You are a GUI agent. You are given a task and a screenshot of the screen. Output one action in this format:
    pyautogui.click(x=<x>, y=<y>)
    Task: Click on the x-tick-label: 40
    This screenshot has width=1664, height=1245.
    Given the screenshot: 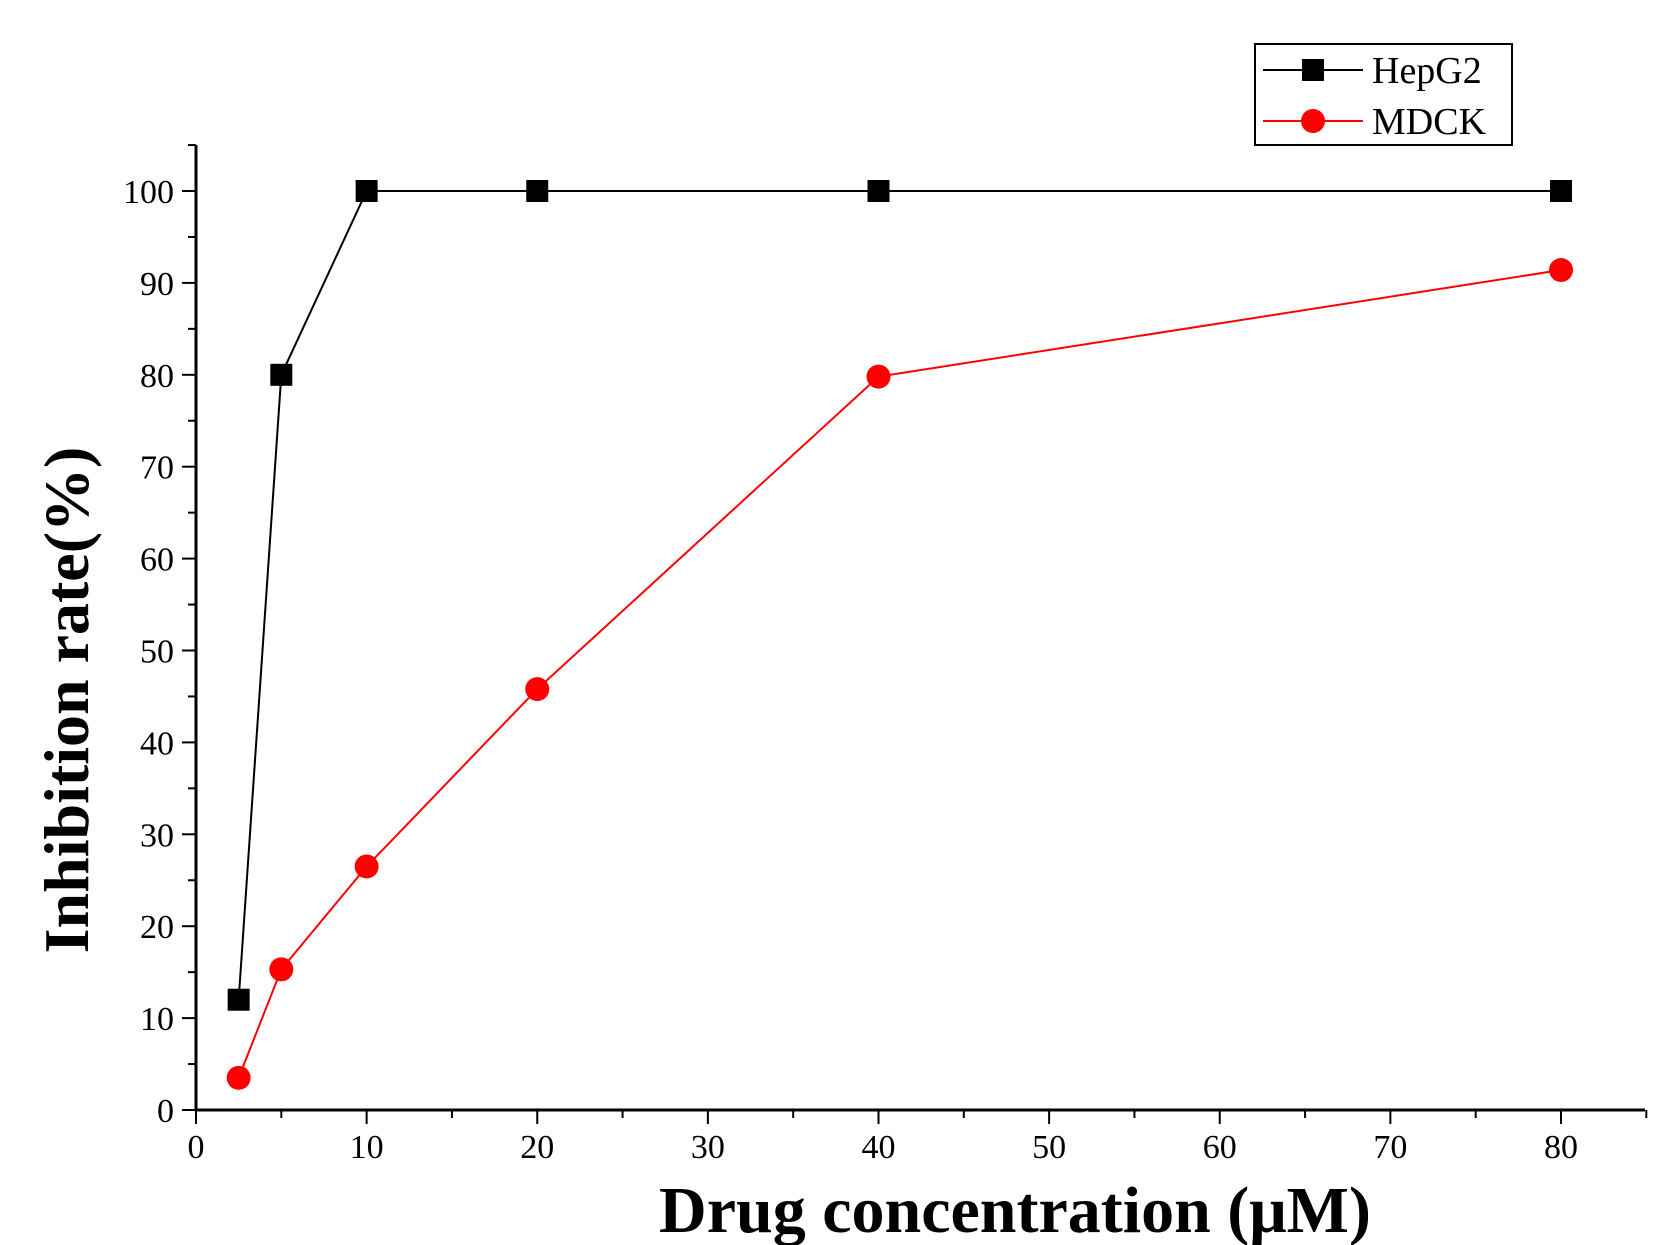 What is the action you would take?
    pyautogui.click(x=879, y=1147)
    